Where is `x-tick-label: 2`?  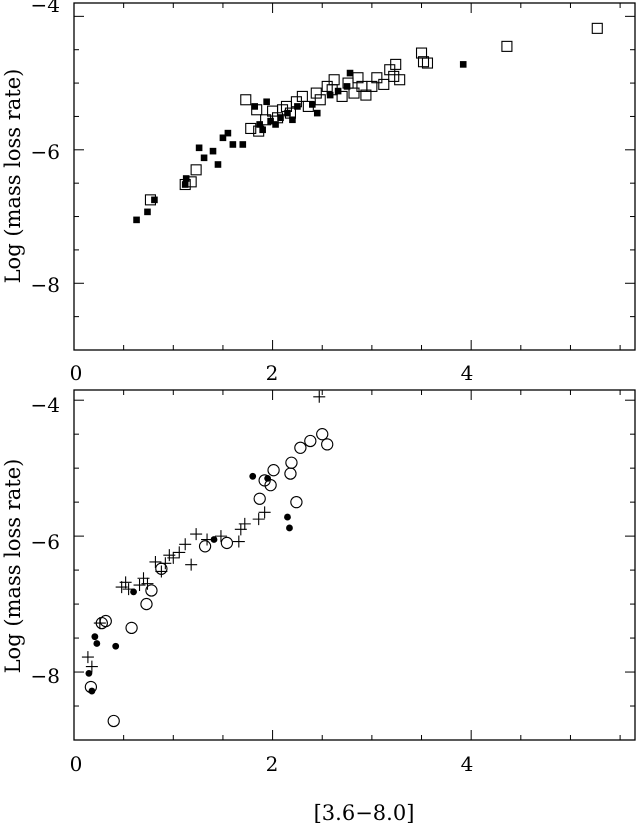
x-tick-label: 2 is located at coordinates (272, 764).